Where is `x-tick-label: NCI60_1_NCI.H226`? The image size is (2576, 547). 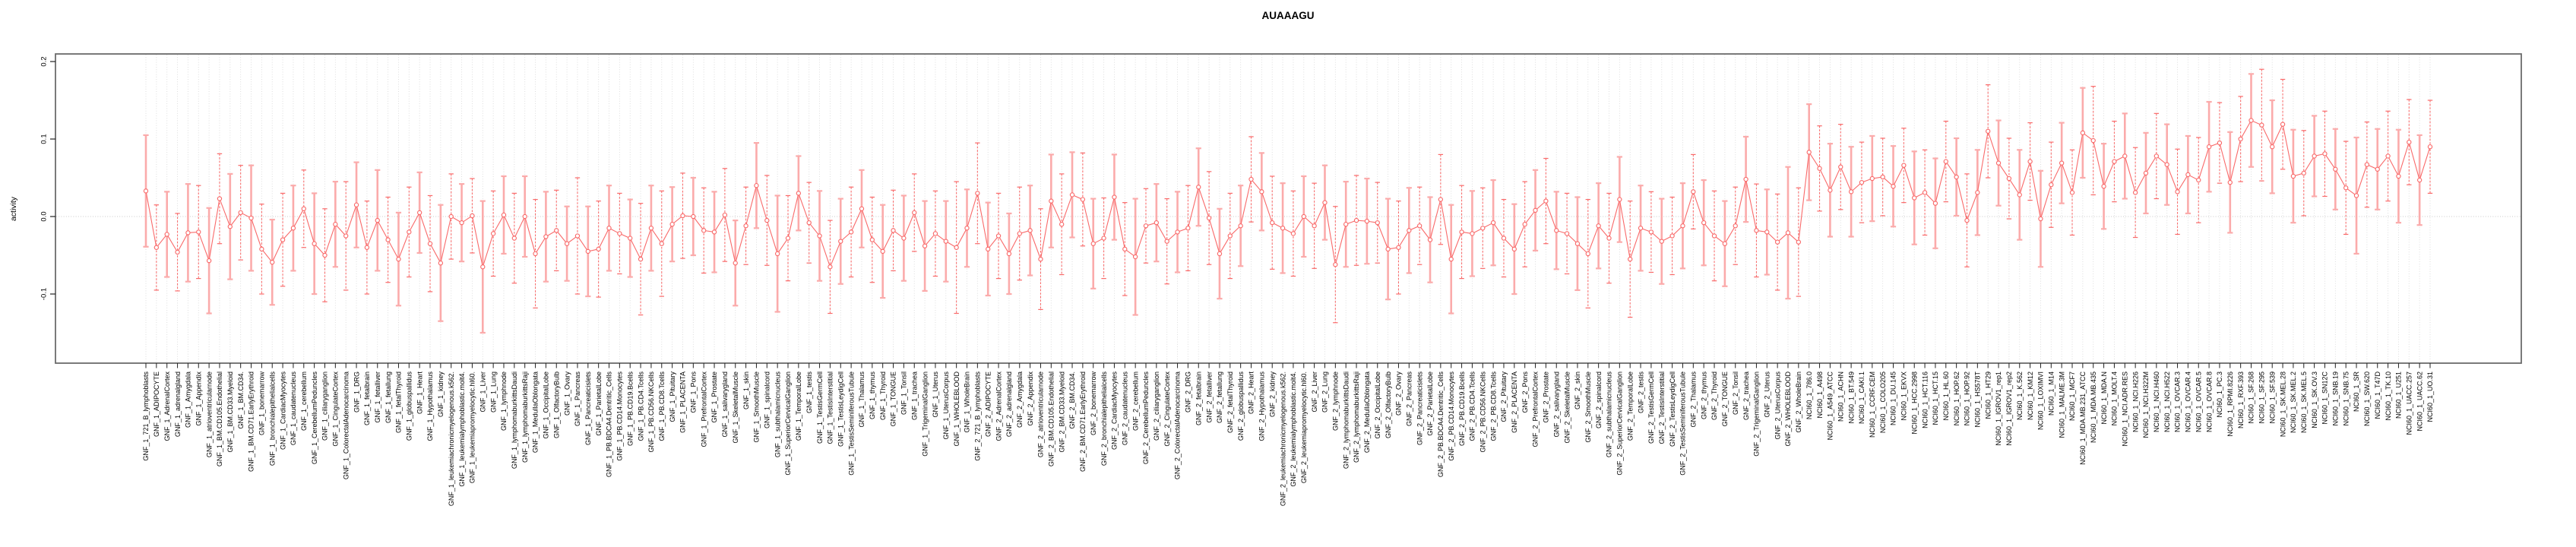 x-tick-label: NCI60_1_NCI.H226 is located at coordinates (2135, 402).